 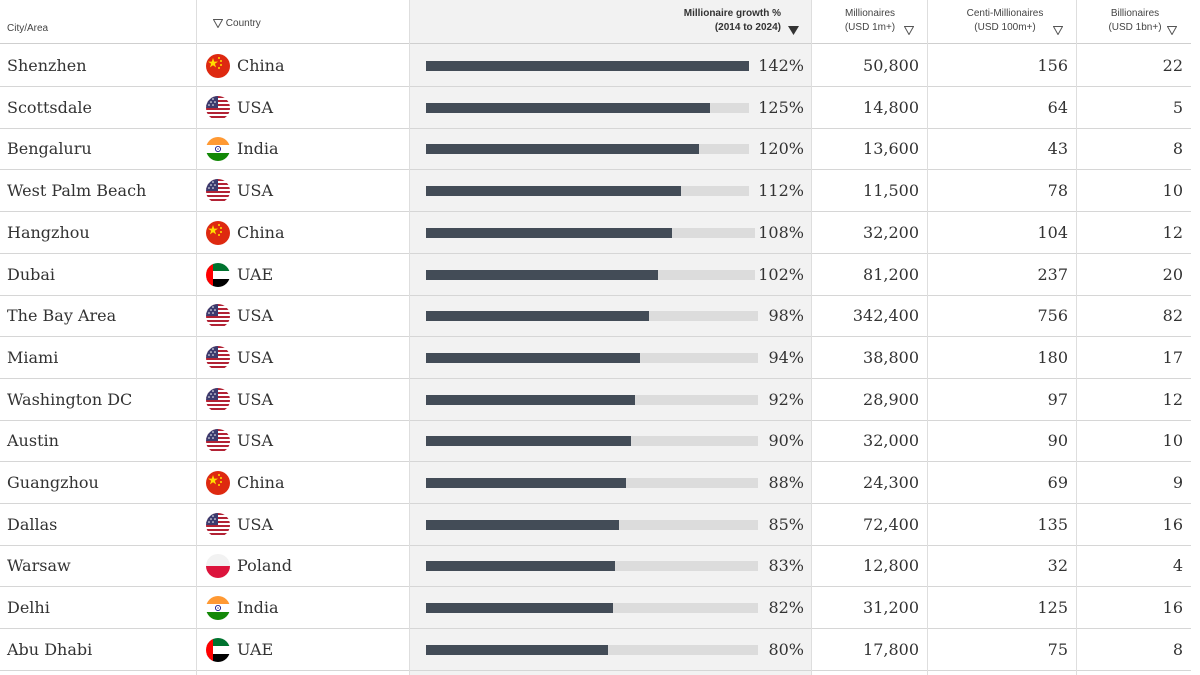 I want to click on header-billionaires: Billionaires (USD 1bn+), so click(x=1135, y=20).